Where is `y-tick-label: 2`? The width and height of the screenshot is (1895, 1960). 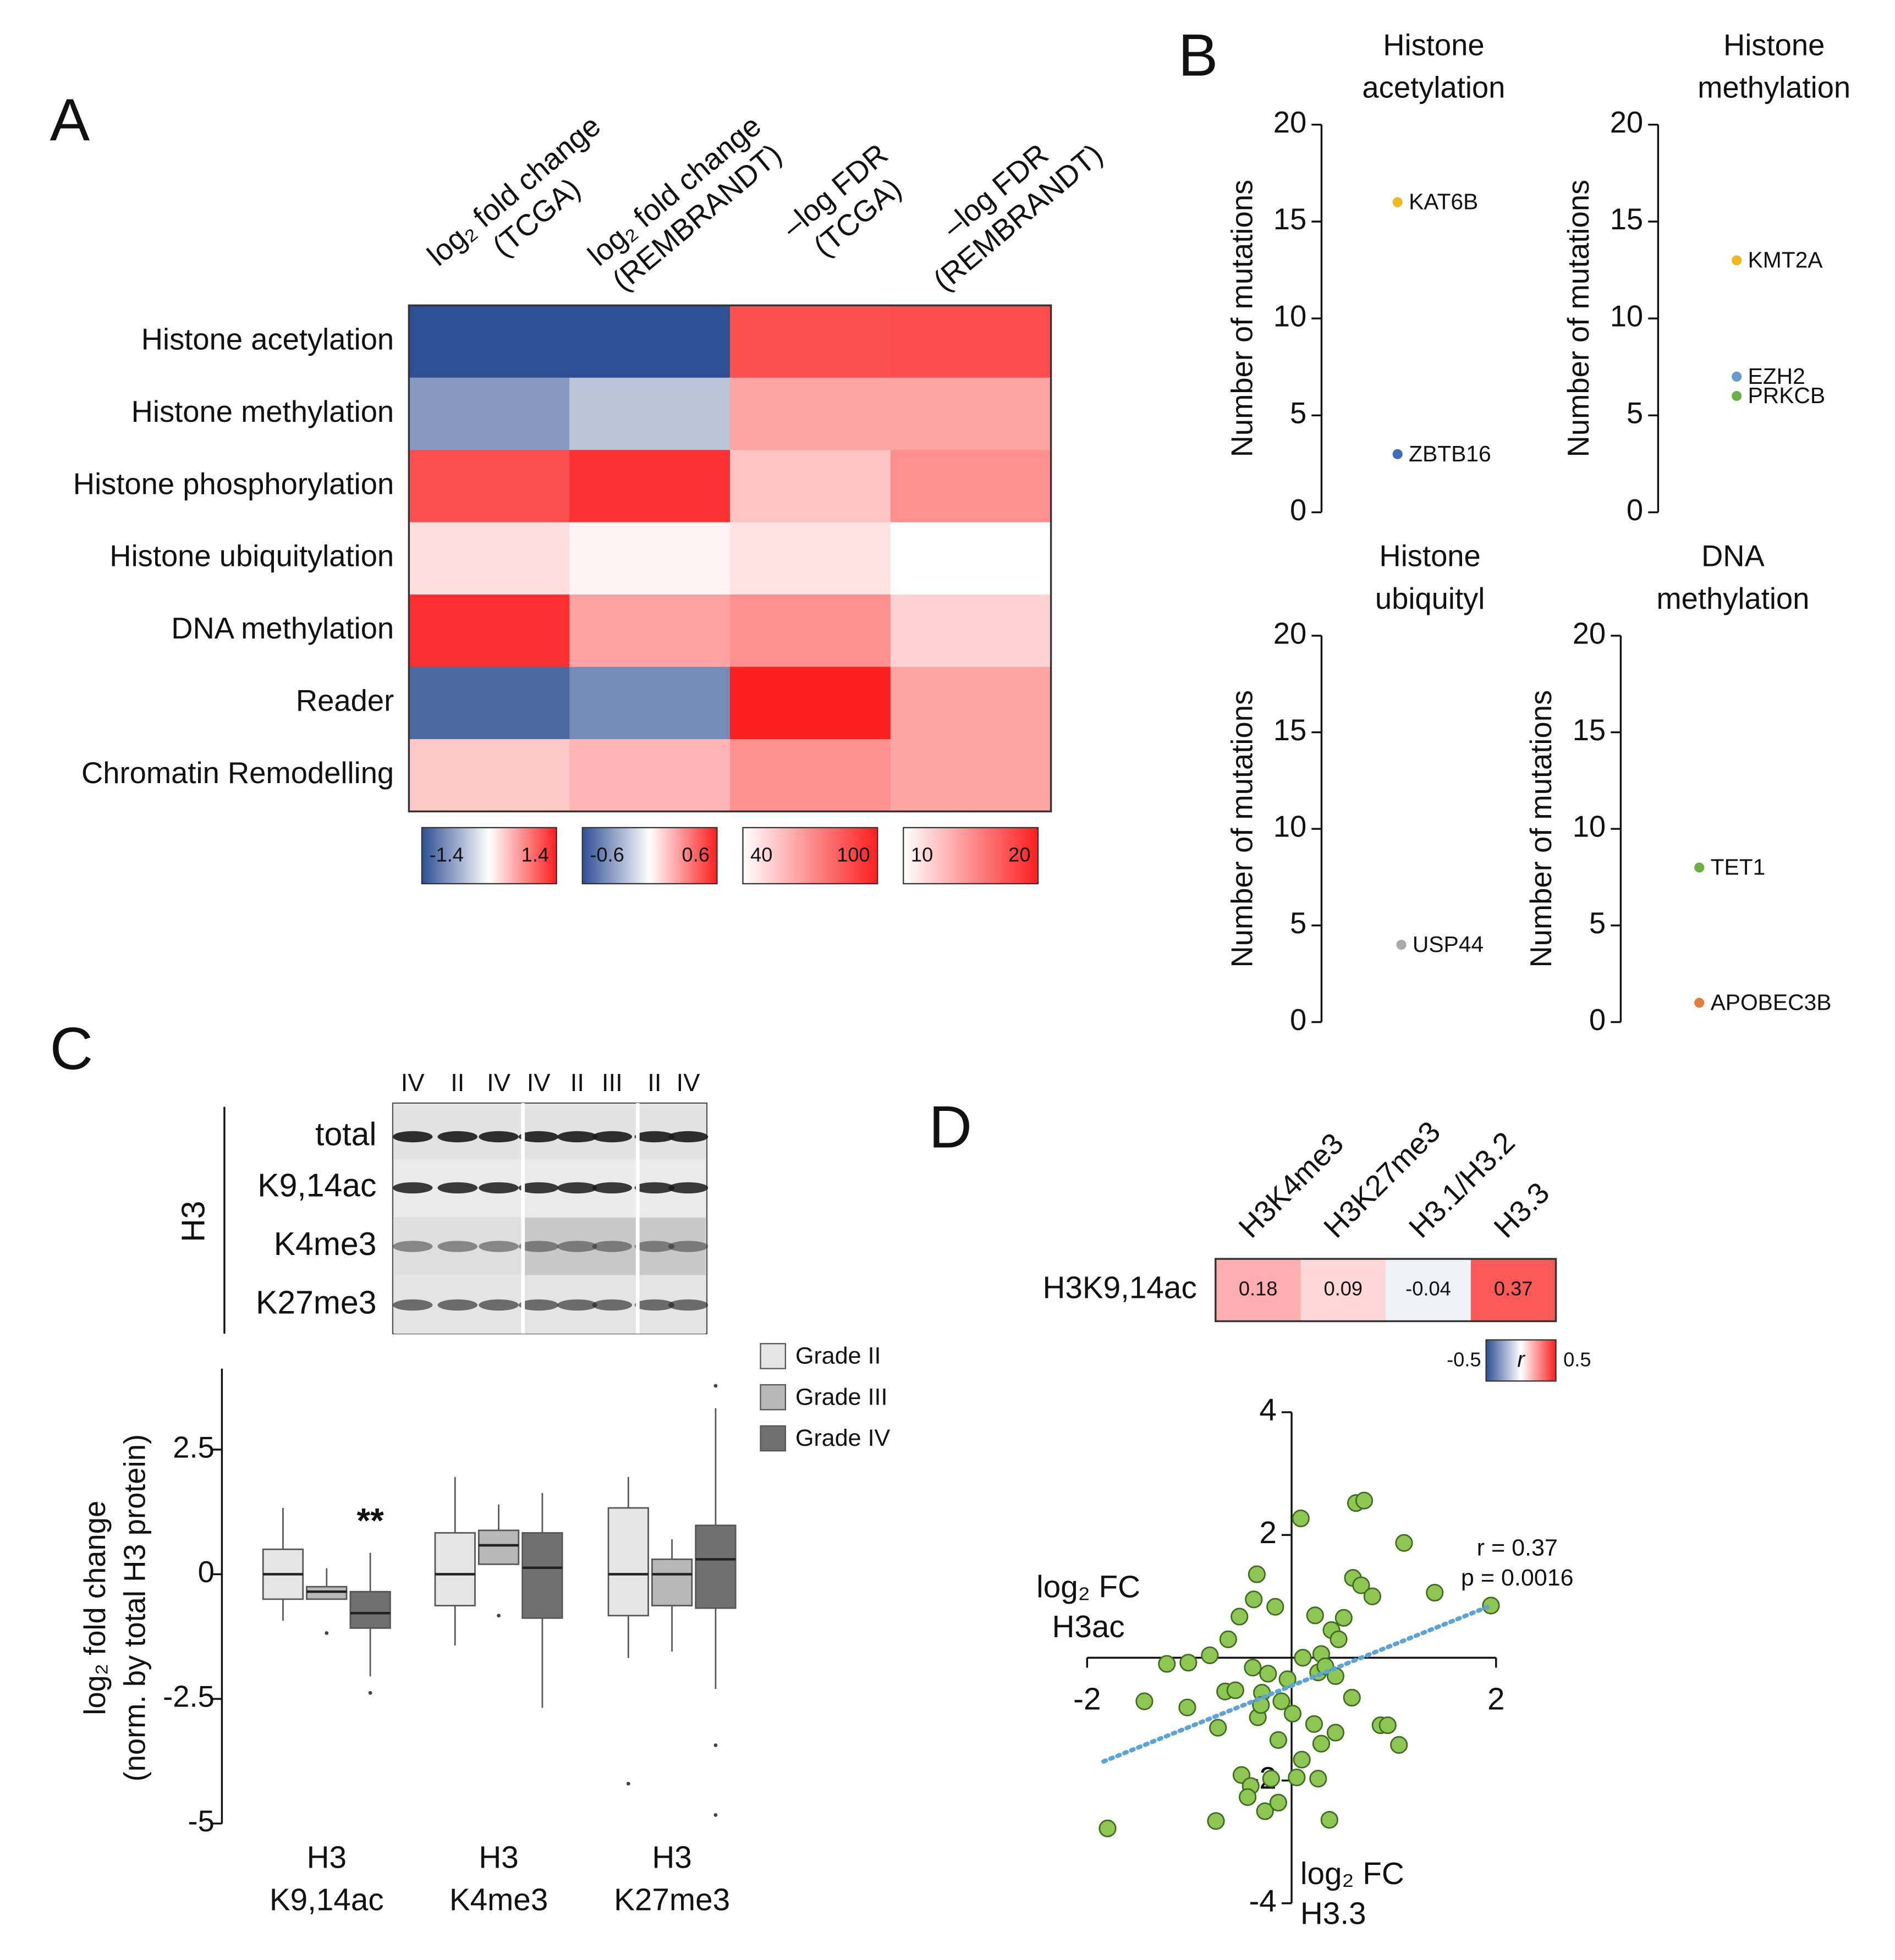 y-tick-label: 2 is located at coordinates (1268, 1533).